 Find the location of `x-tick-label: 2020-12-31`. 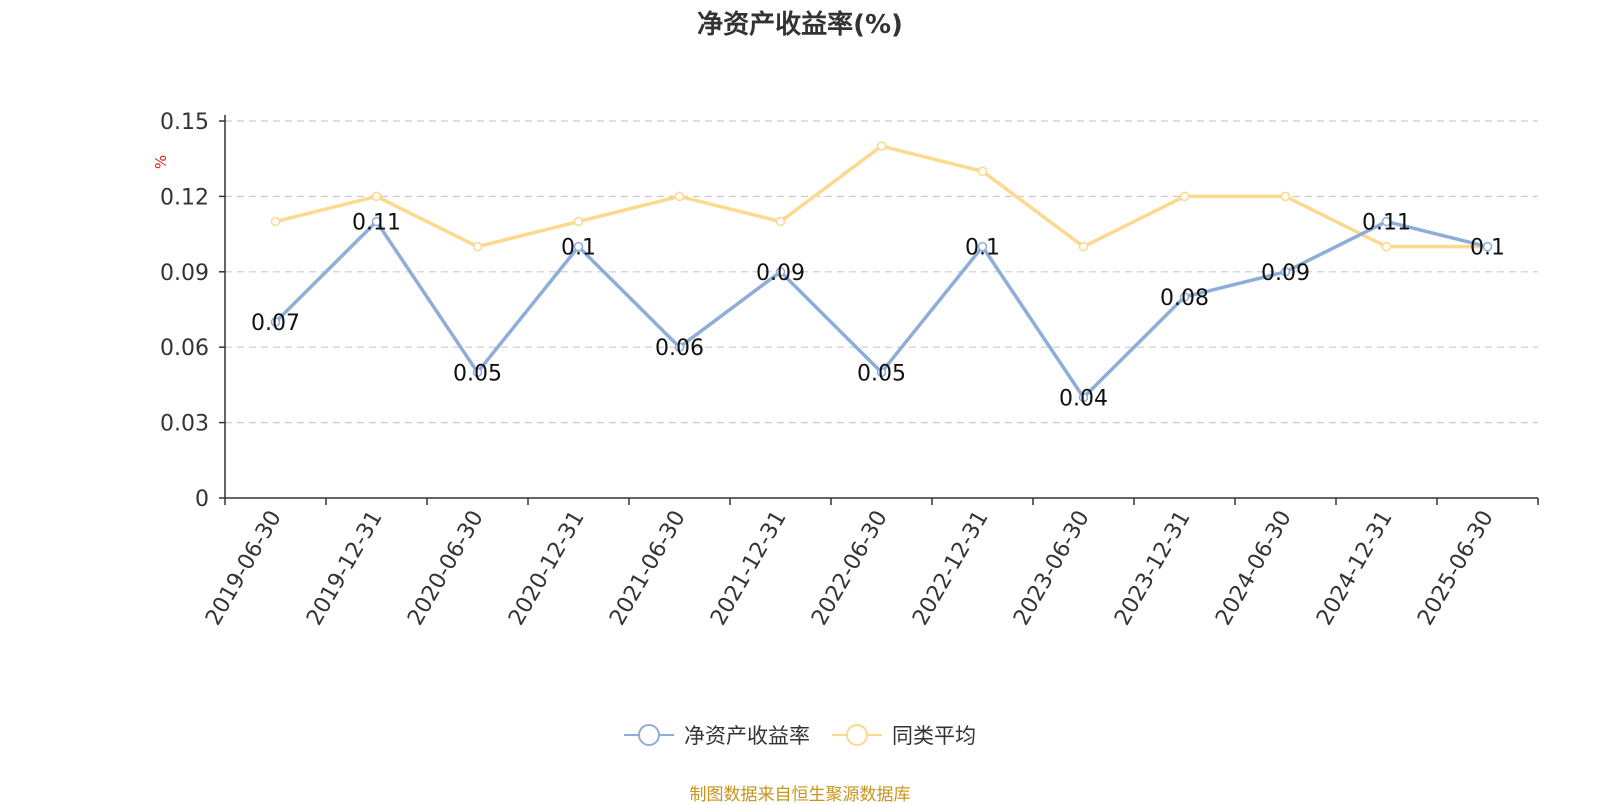

x-tick-label: 2020-12-31 is located at coordinates (547, 568).